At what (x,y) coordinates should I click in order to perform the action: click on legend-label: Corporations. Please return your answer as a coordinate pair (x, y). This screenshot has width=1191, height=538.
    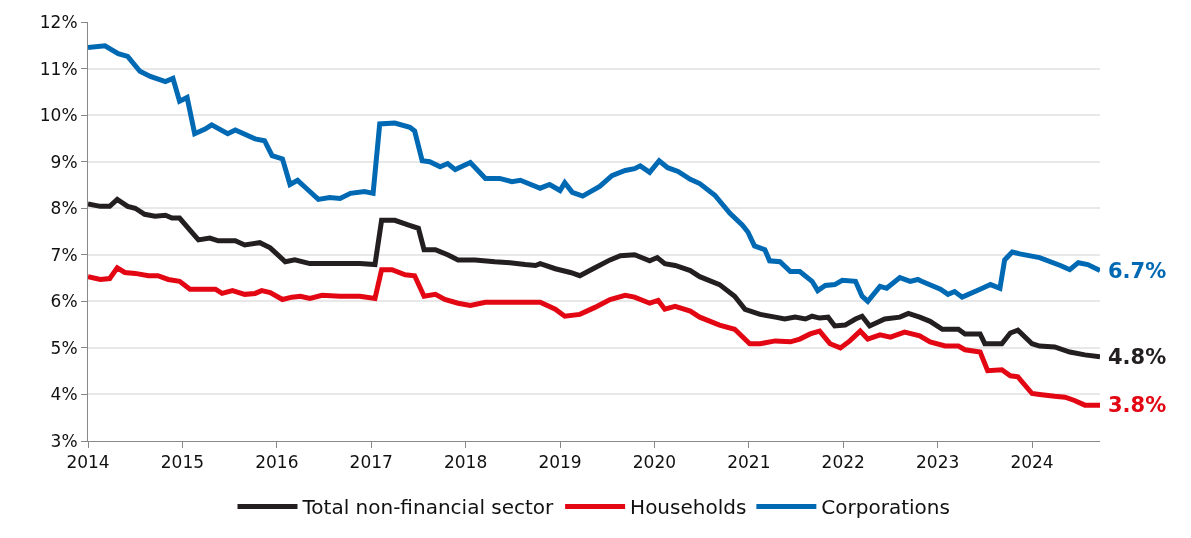
    Looking at the image, I should click on (885, 507).